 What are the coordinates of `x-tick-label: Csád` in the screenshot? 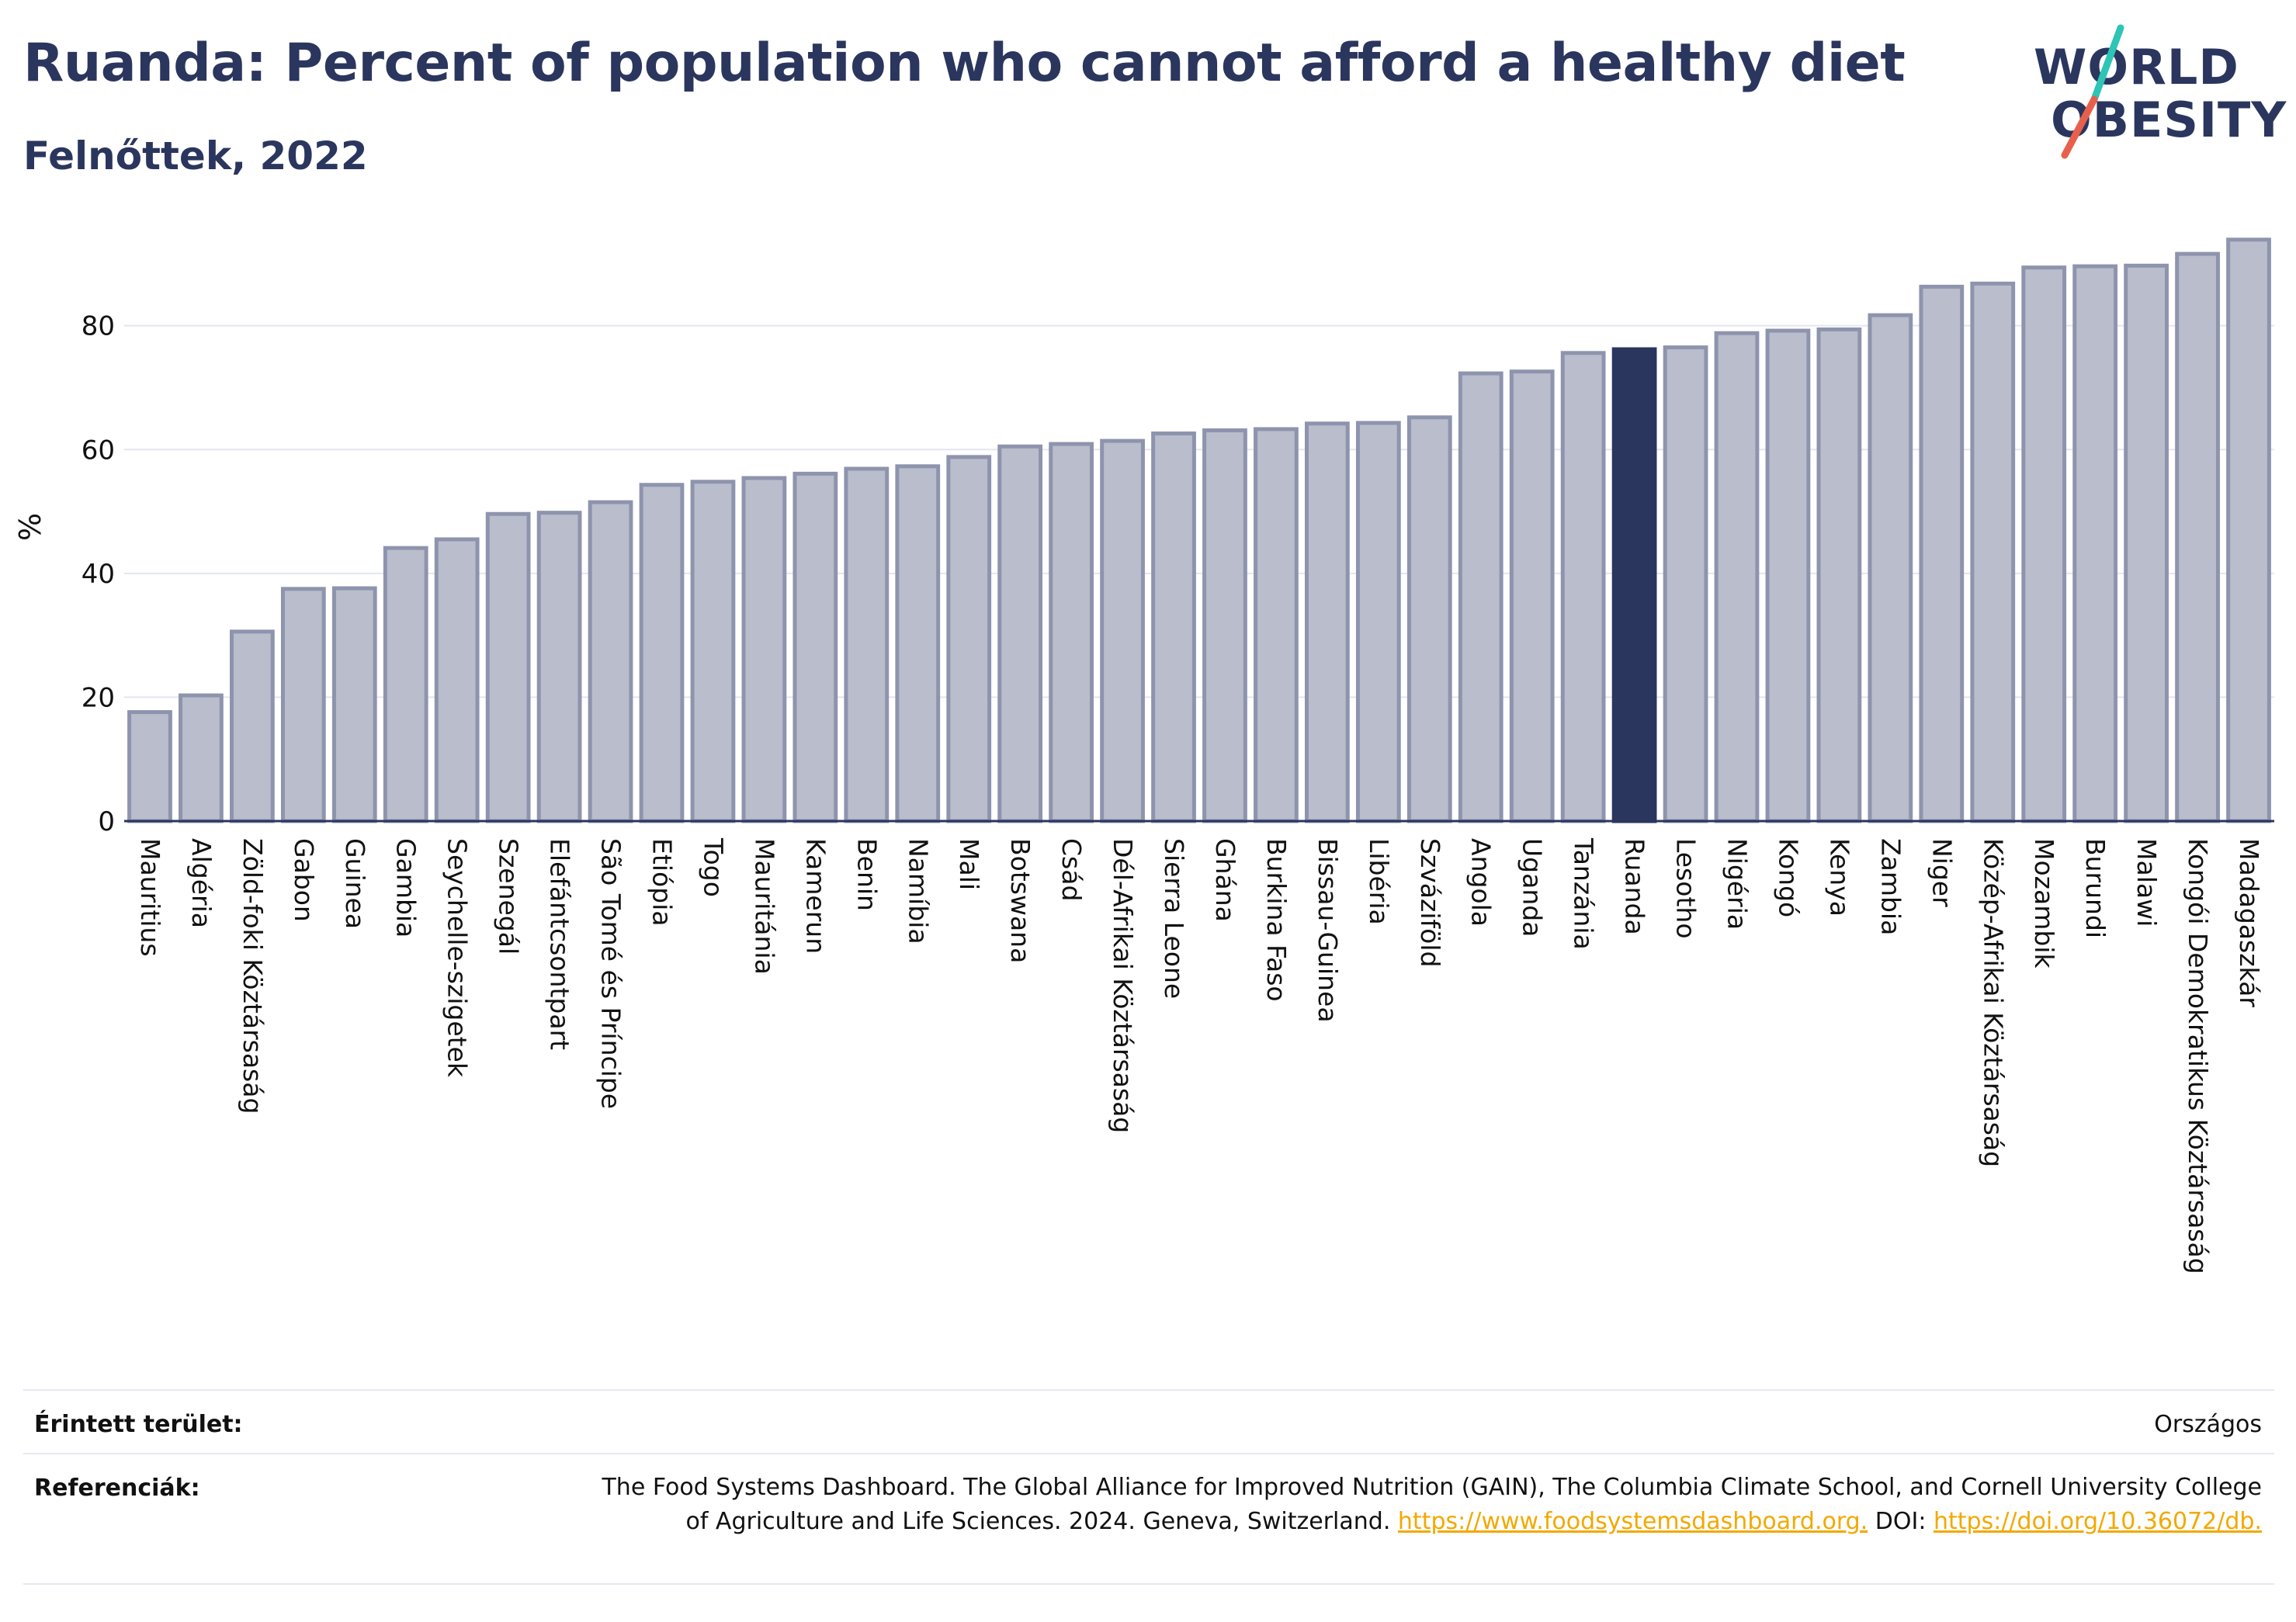 It's located at (1071, 869).